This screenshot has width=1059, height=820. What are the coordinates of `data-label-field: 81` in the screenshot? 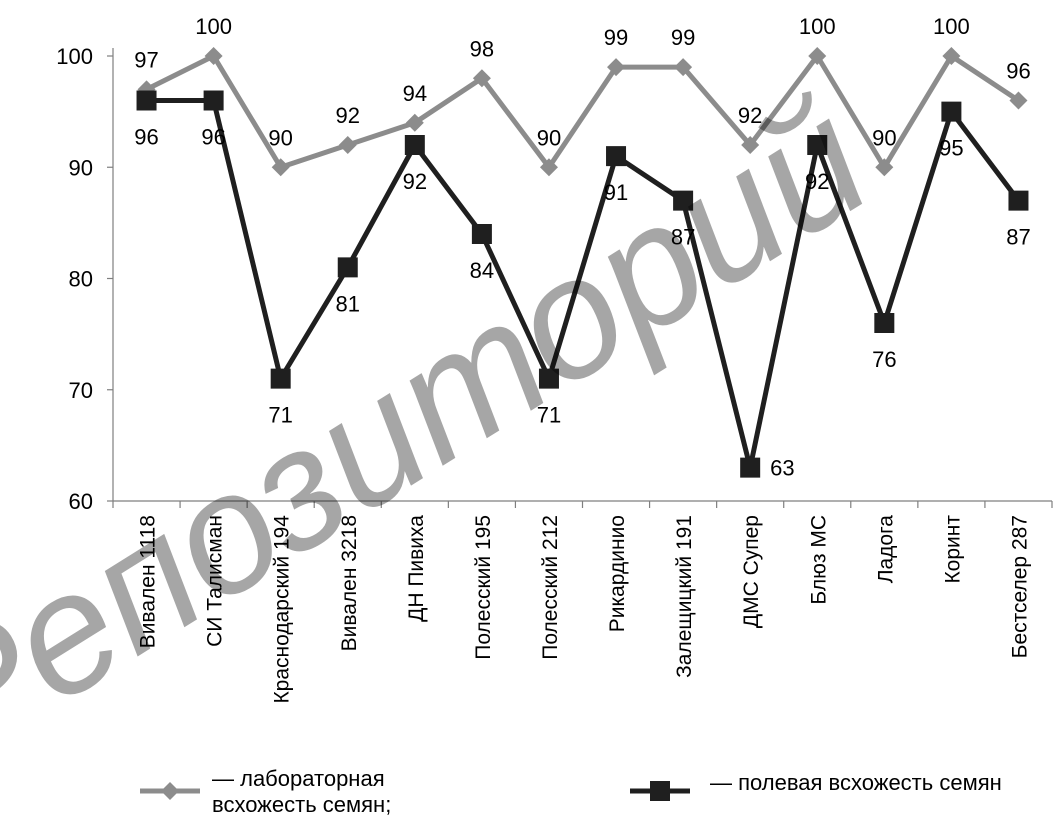 It's located at (348, 303).